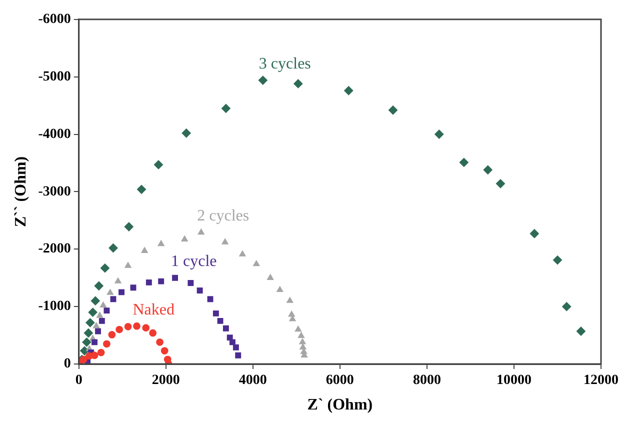  Describe the element at coordinates (194, 261) in the screenshot. I see `series-label: 1 cycle` at that location.